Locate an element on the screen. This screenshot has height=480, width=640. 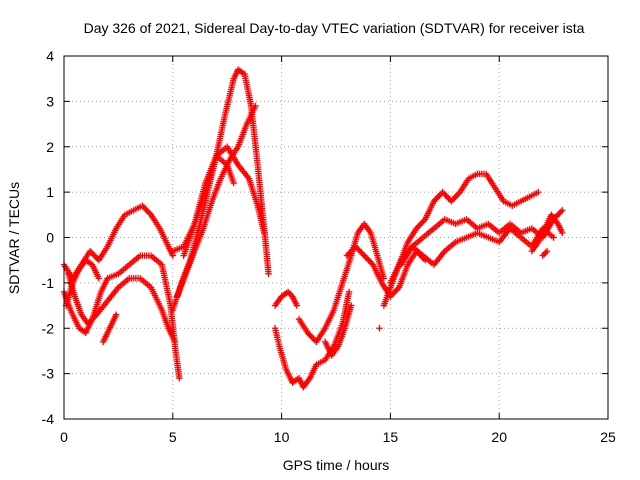
y-tick-label: 2 is located at coordinates (50, 147).